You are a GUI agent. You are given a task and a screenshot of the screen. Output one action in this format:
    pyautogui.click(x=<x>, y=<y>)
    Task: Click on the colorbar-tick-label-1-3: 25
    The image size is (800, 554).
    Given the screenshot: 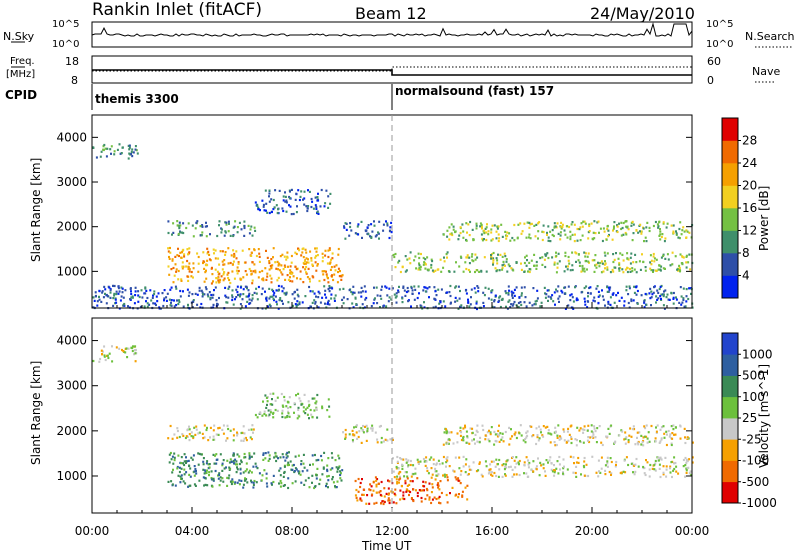 What is the action you would take?
    pyautogui.click(x=749, y=418)
    